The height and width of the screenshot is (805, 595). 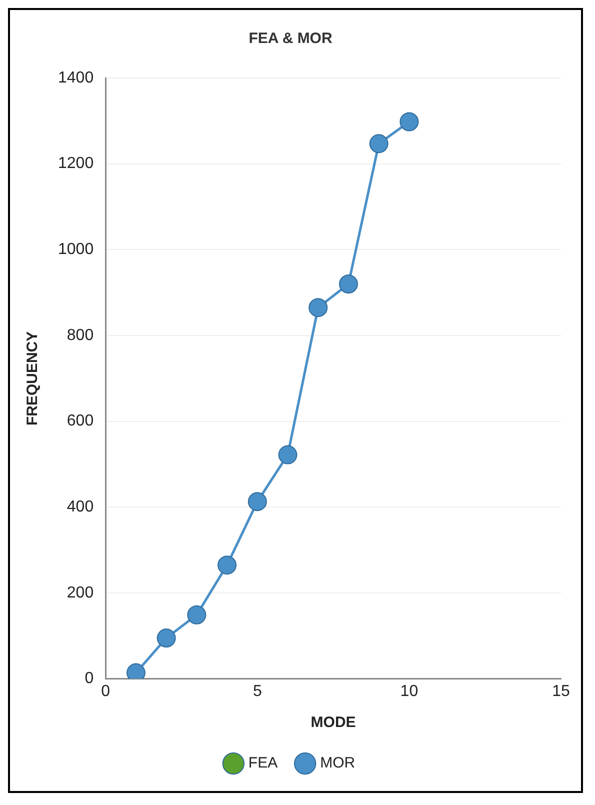 I want to click on y-tick-label: 0, so click(x=89, y=679).